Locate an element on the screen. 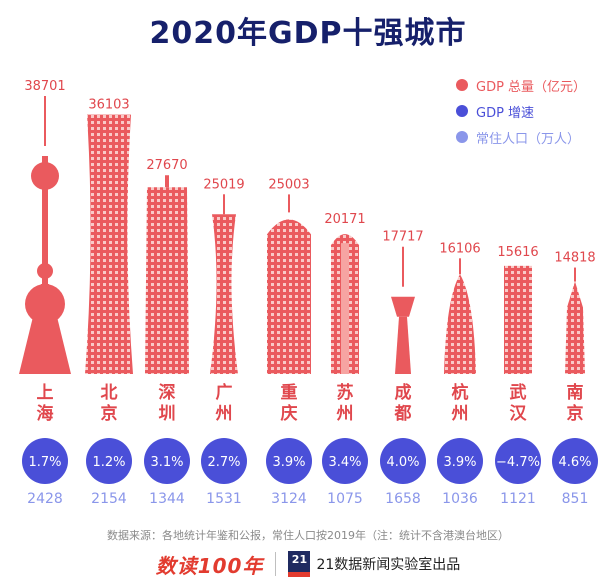  legend-label-growth: GDP 增速 is located at coordinates (505, 113).